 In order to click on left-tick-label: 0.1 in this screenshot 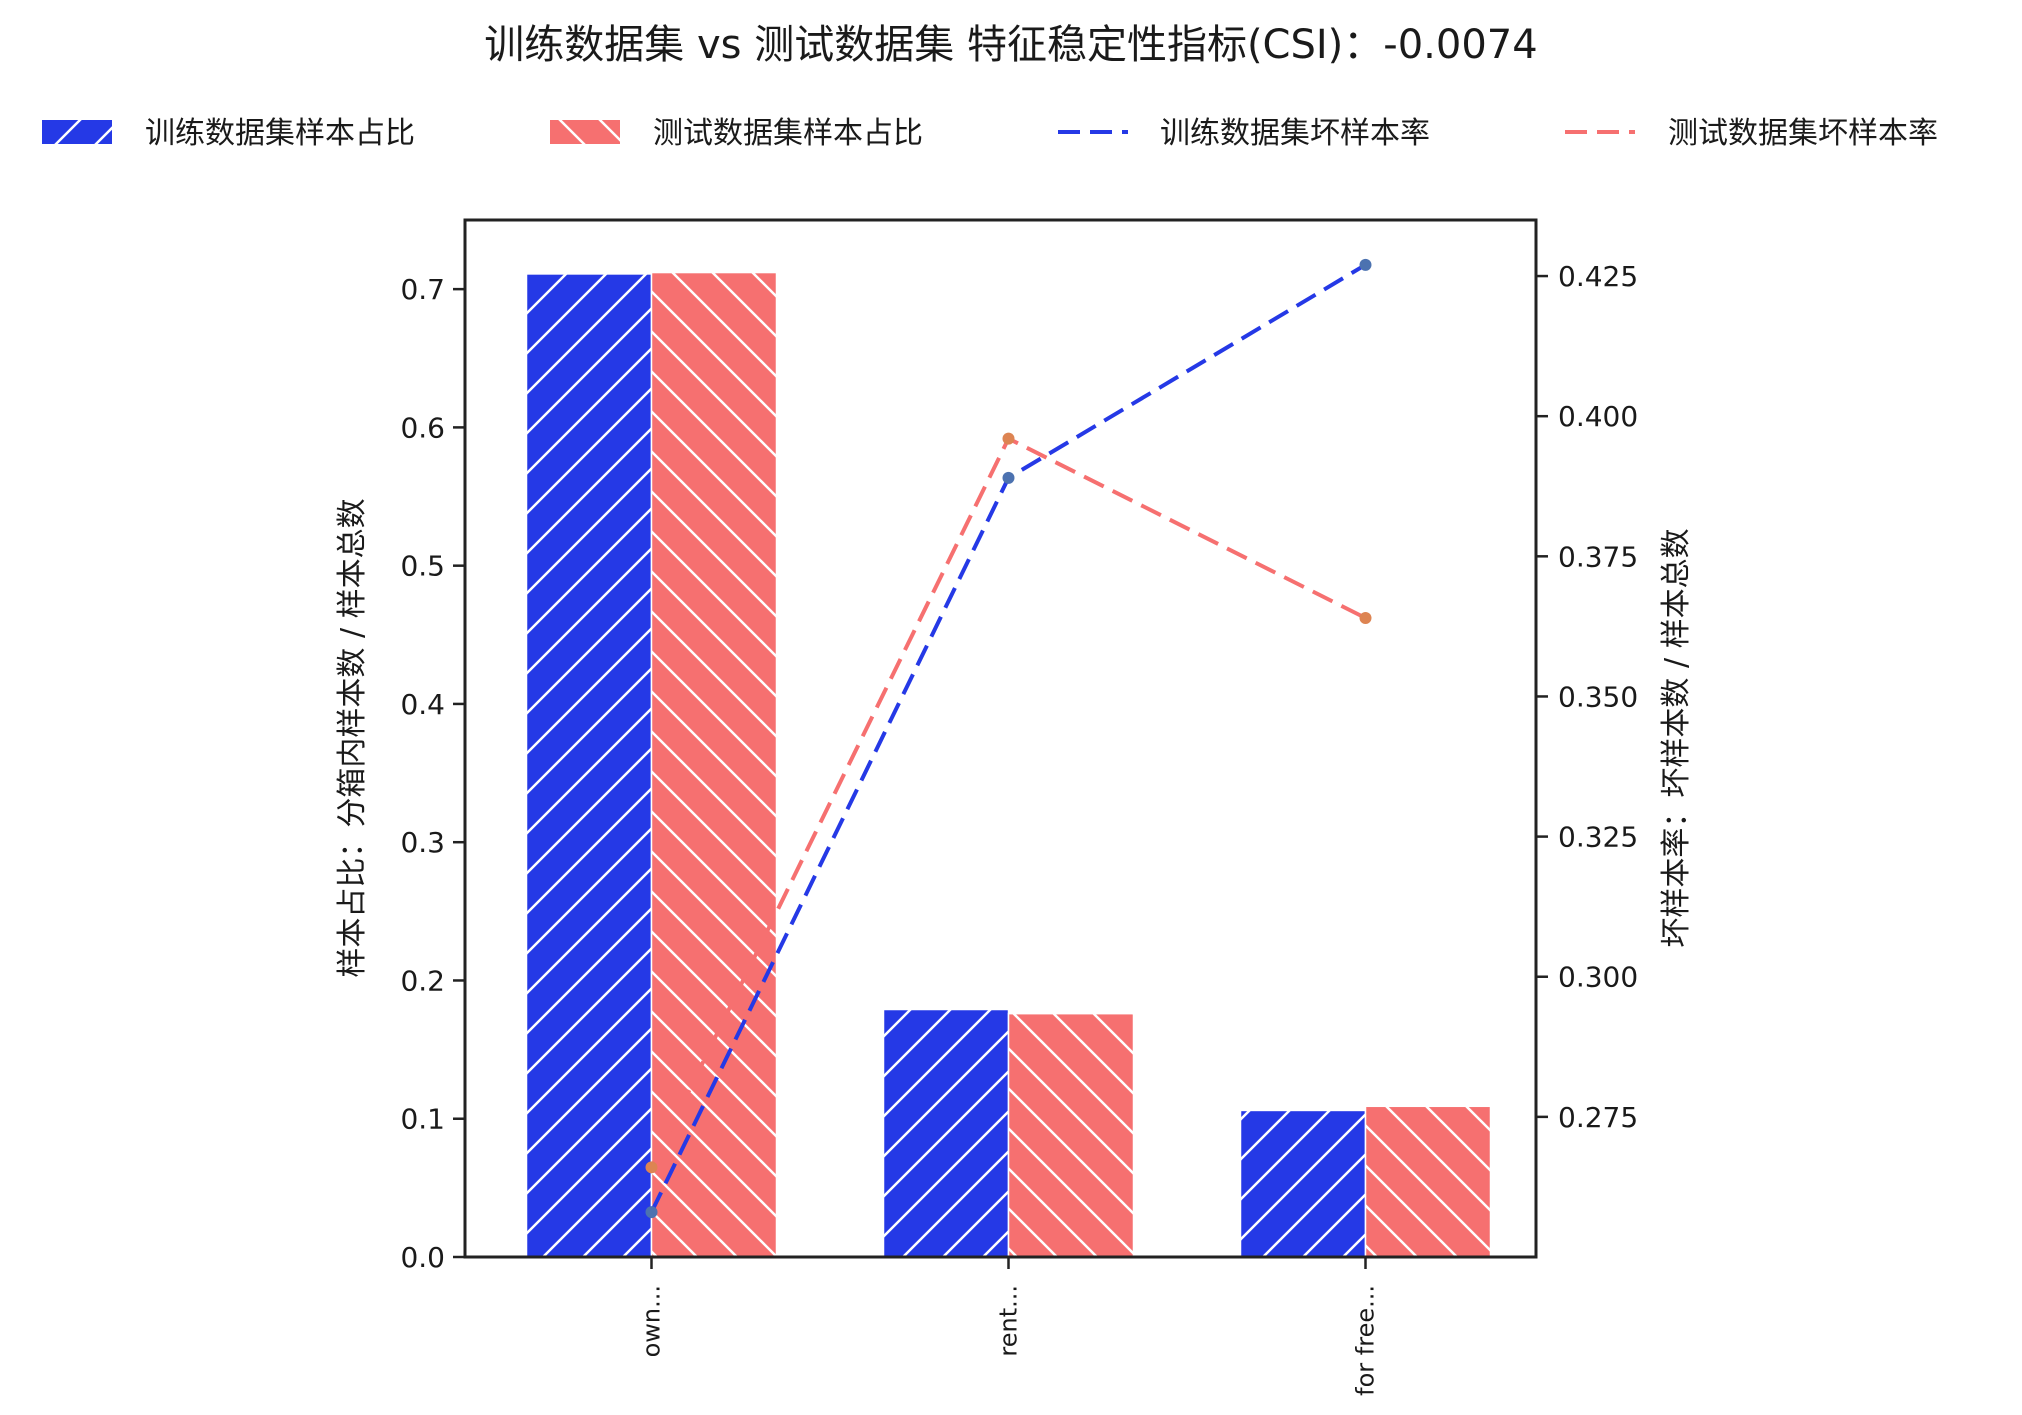, I will do `click(422, 1119)`.